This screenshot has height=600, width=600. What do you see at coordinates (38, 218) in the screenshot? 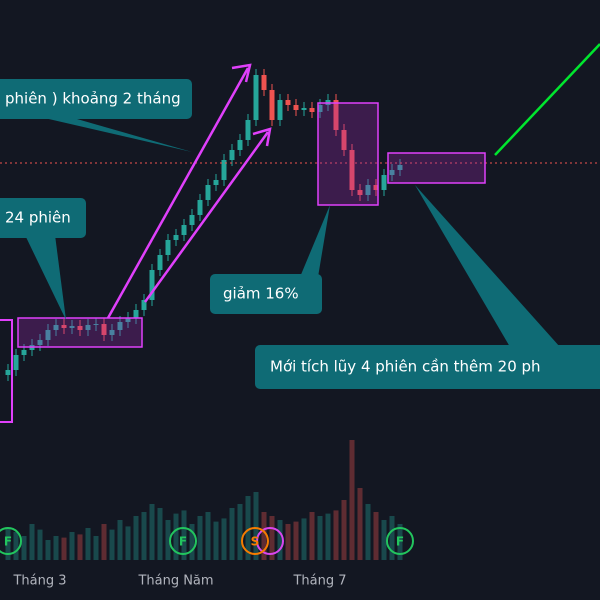
I see `annotation: 24 phiên` at bounding box center [38, 218].